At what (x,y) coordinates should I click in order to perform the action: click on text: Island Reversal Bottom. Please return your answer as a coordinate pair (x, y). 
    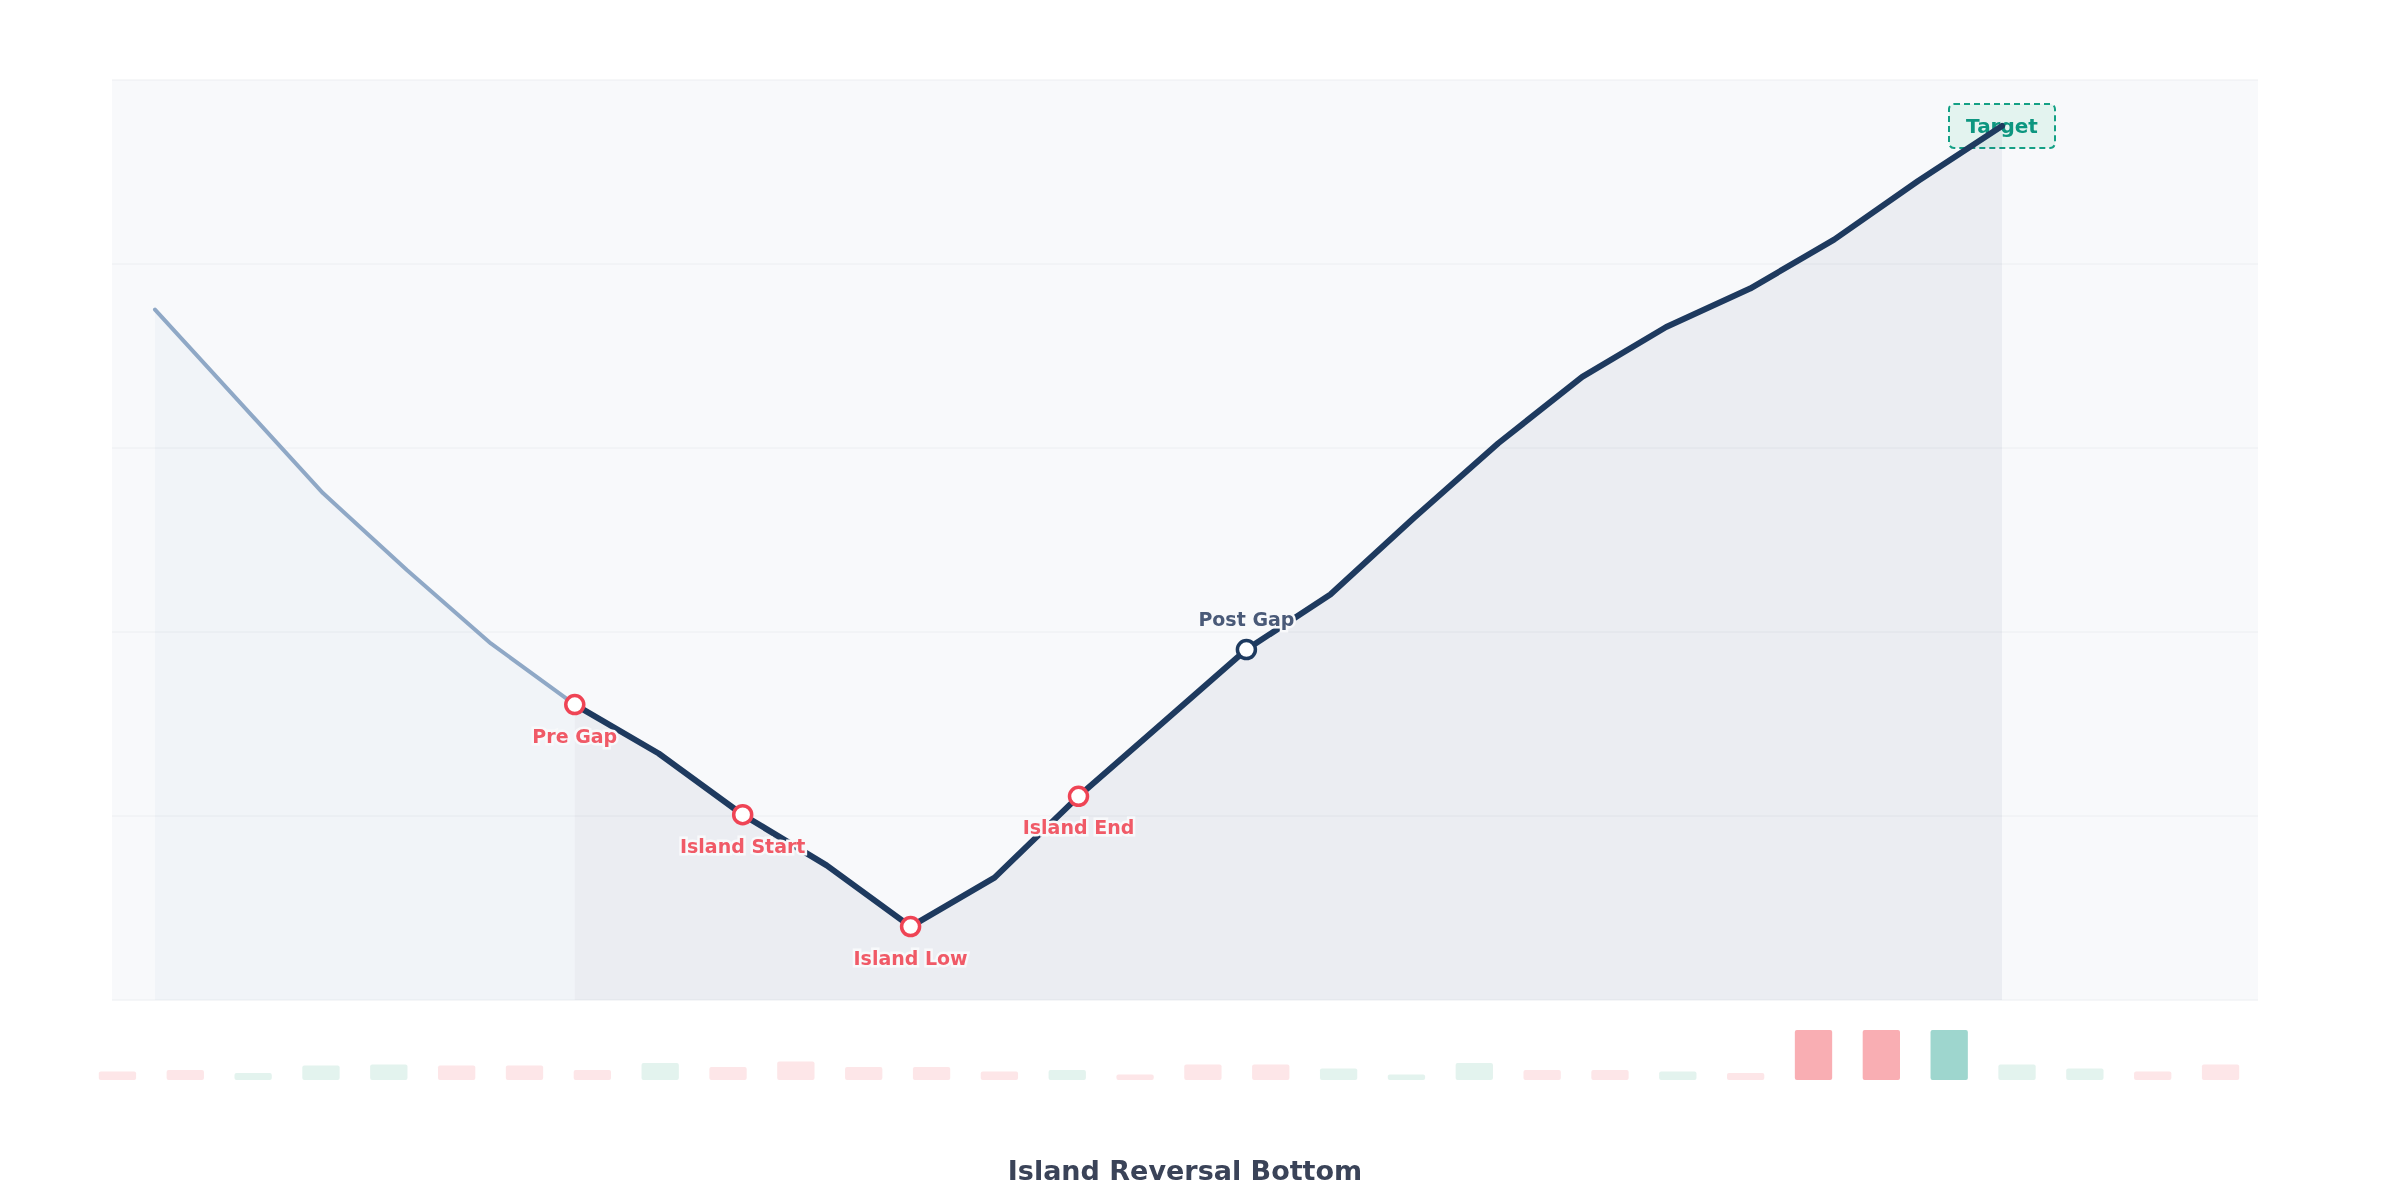
    Looking at the image, I should click on (1185, 1170).